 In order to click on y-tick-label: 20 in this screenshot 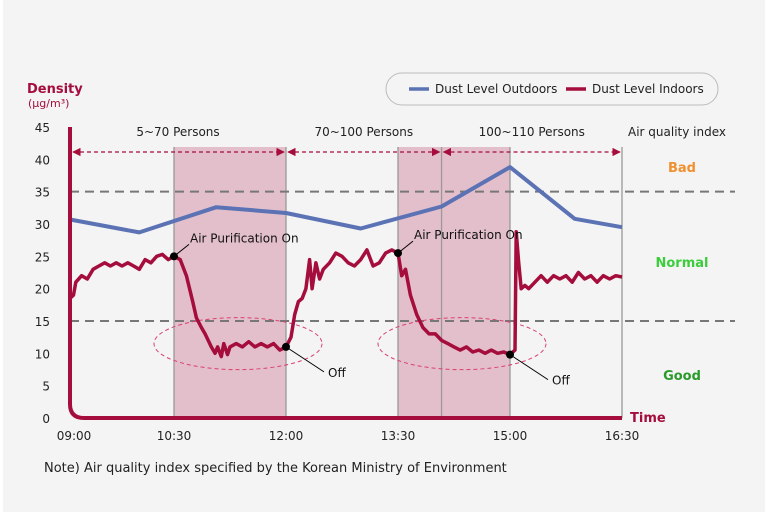, I will do `click(42, 290)`.